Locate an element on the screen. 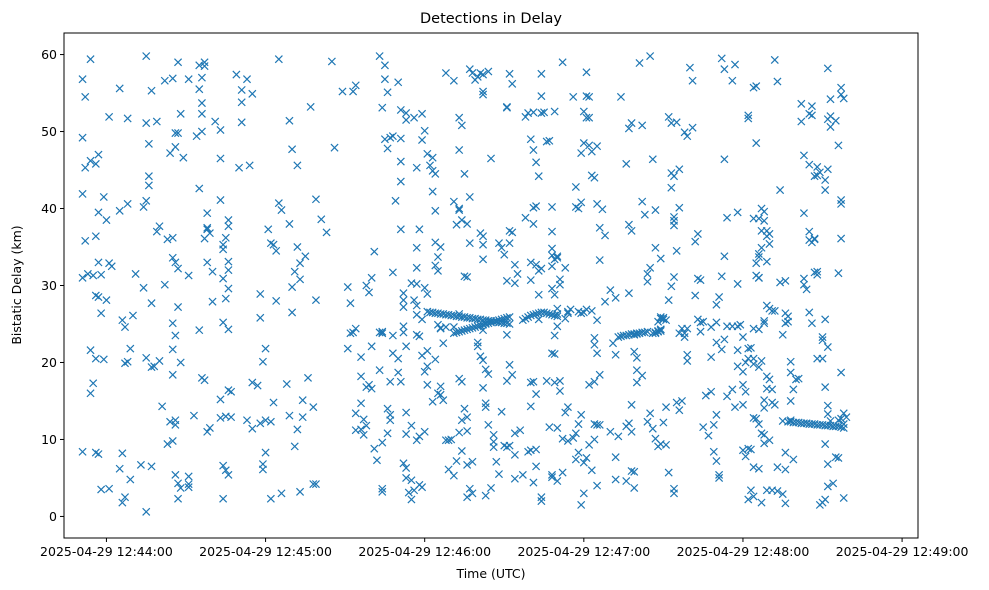 Image resolution: width=989 pixels, height=590 pixels. x-tick-label: 2025-04-29 12:45:00 is located at coordinates (265, 551).